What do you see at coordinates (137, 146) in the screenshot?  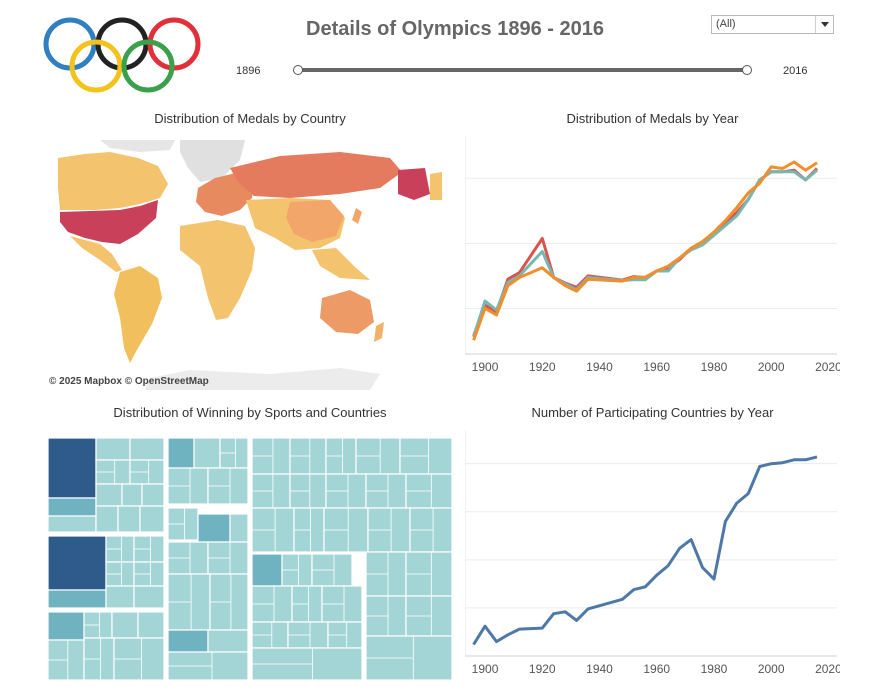 I see `map-arctic` at bounding box center [137, 146].